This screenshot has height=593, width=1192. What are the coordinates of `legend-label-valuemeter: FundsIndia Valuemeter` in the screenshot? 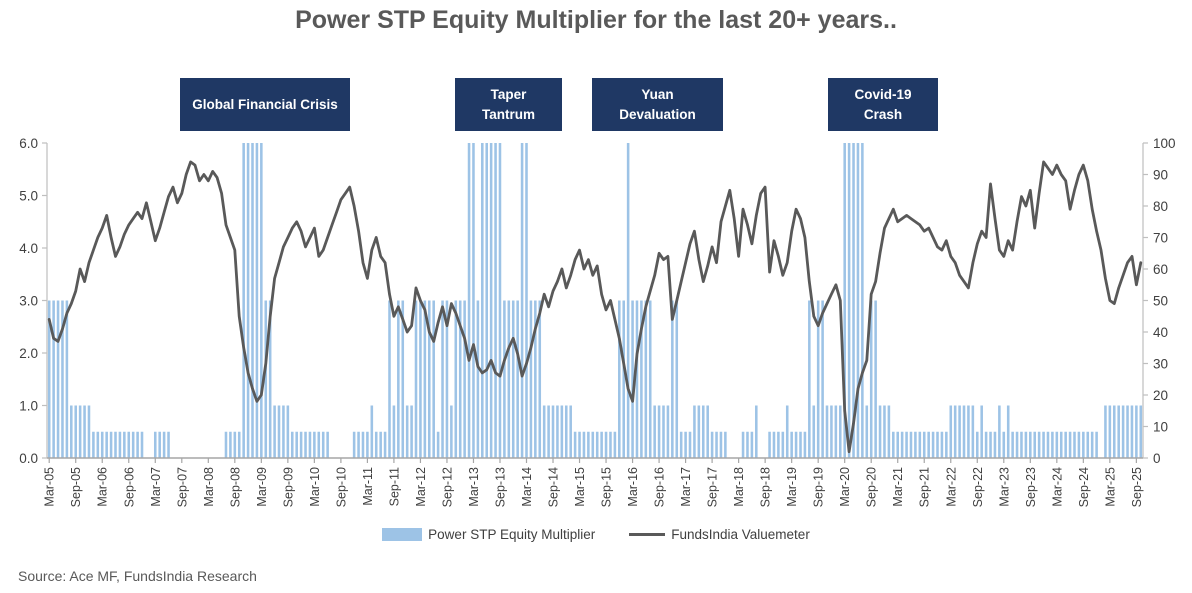 It's located at (740, 534).